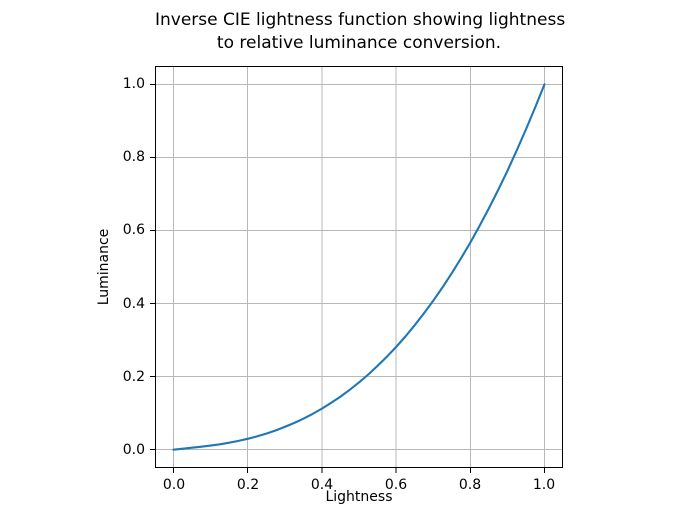  Describe the element at coordinates (359, 42) in the screenshot. I see `chart-title-line-2: to relative luminance conversion.` at that location.